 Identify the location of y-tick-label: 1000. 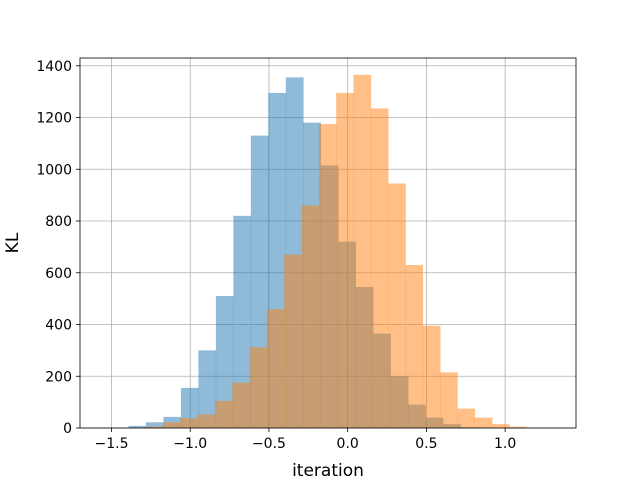
(54, 170).